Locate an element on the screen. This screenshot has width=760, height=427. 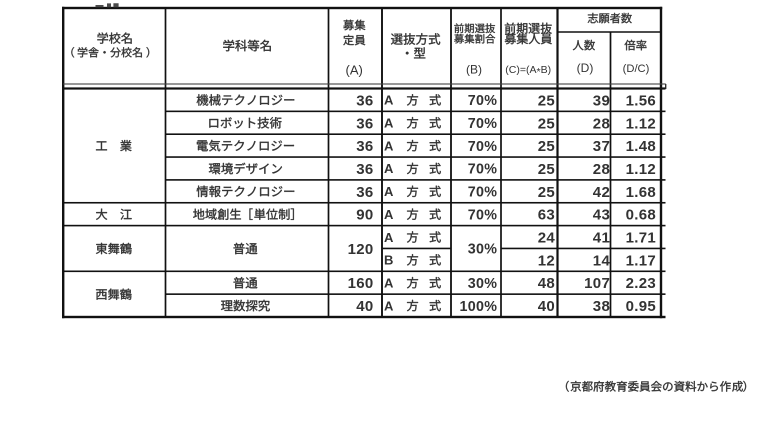
svg-text: 39 is located at coordinates (601, 100).